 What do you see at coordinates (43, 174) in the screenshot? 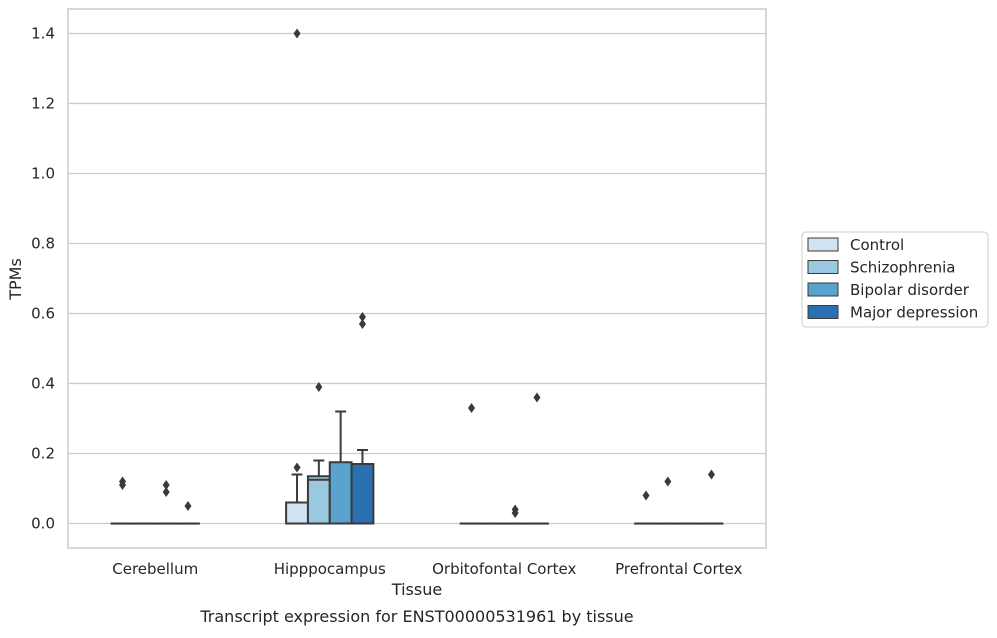
I see `y-tick-label: 1.0` at bounding box center [43, 174].